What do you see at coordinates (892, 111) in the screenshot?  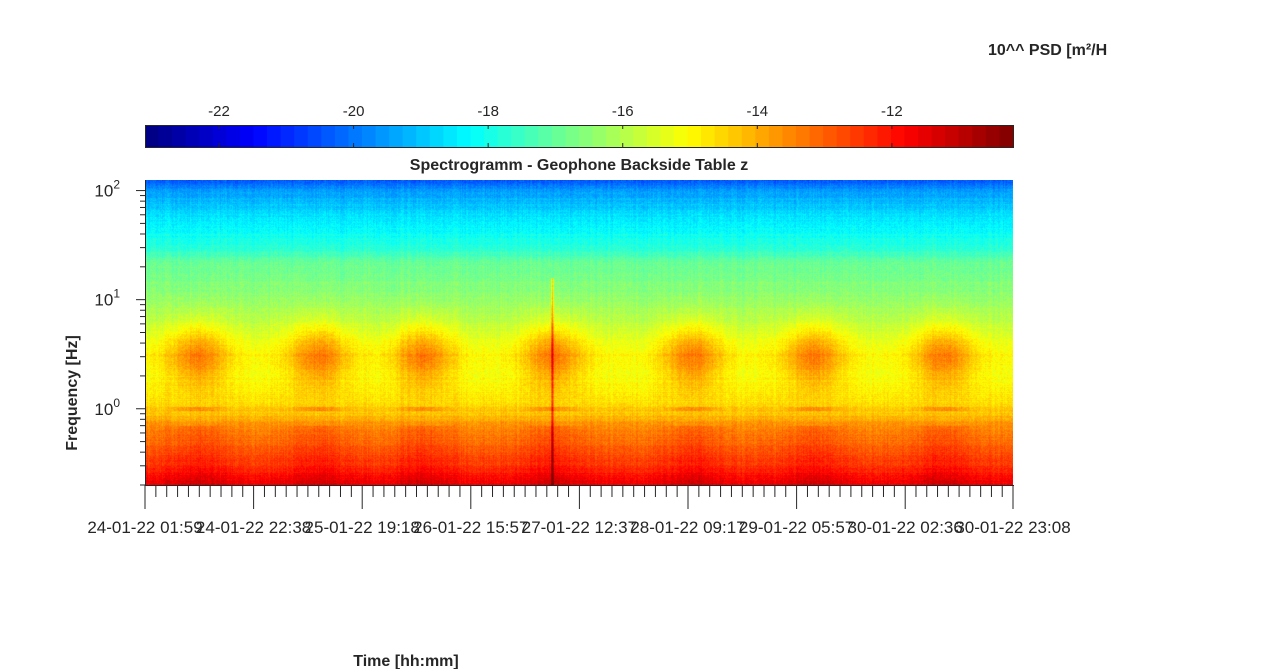 I see `colorbar-tick-label: -12` at bounding box center [892, 111].